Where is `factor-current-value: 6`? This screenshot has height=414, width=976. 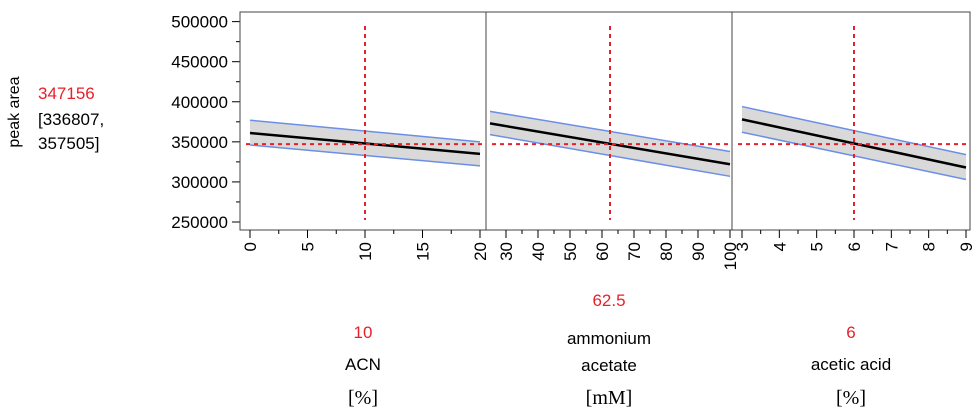 factor-current-value: 6 is located at coordinates (850, 332).